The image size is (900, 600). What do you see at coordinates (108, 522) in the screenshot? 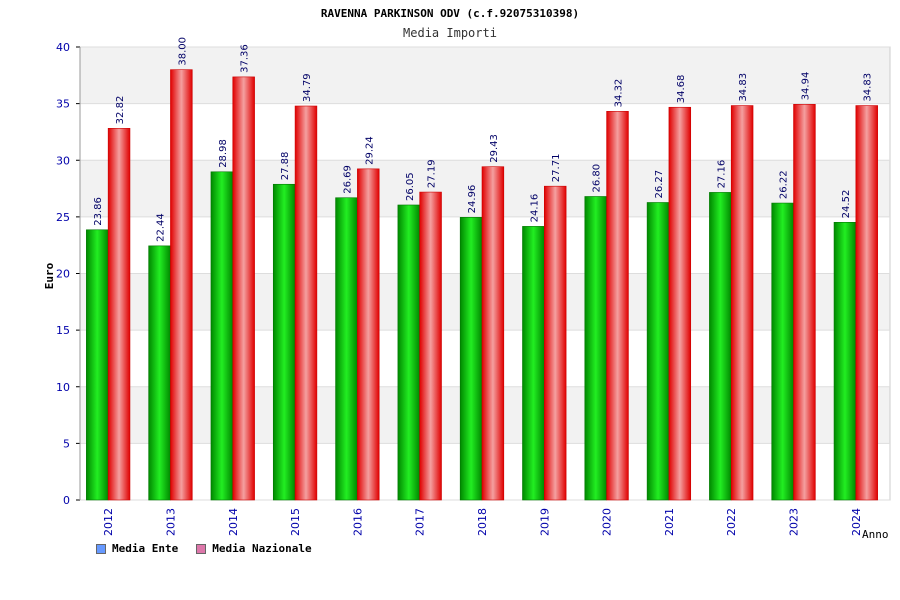
I see `x-tick-label: 2012` at bounding box center [108, 522].